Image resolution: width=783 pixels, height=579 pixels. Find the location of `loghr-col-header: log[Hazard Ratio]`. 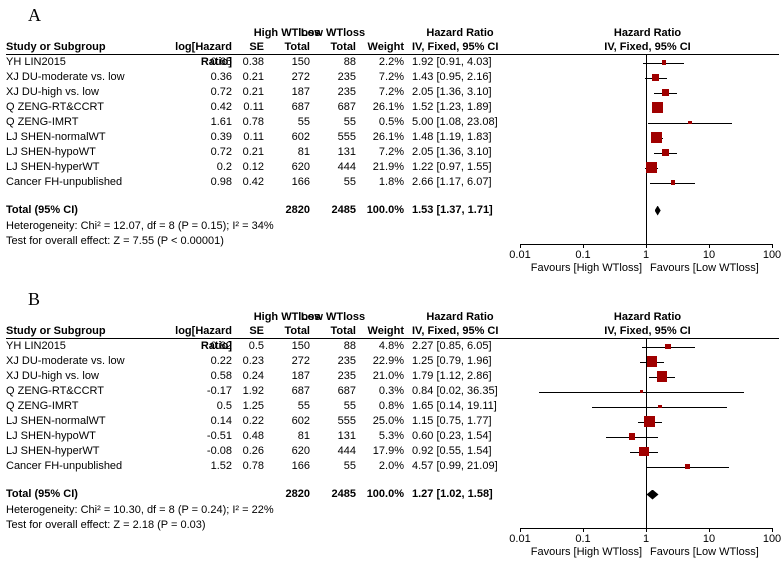

loghr-col-header: log[Hazard Ratio] is located at coordinates (203, 338).